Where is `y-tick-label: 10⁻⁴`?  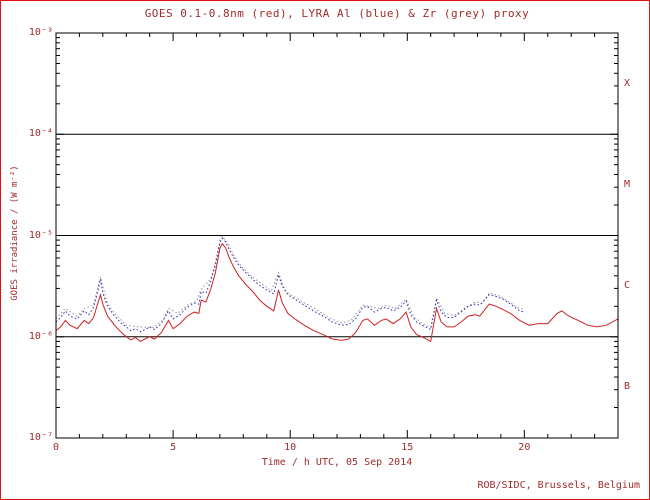
y-tick-label: 10⁻⁴ is located at coordinates (40, 134).